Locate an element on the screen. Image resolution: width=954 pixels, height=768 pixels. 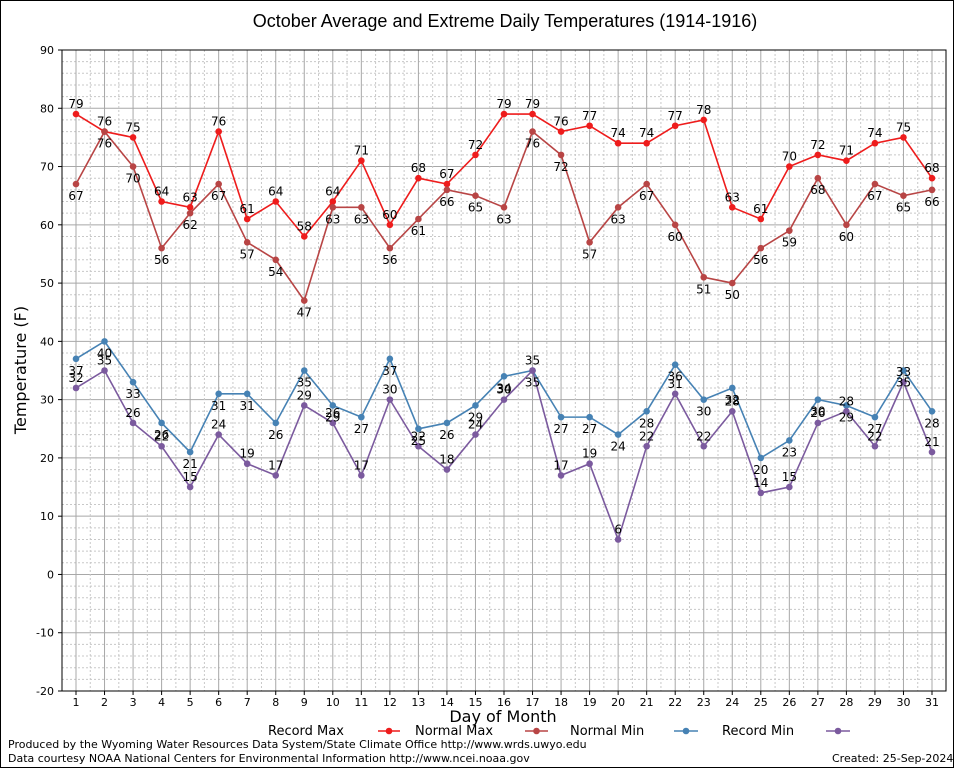
y-tick-label: 80 is located at coordinates (47, 108).